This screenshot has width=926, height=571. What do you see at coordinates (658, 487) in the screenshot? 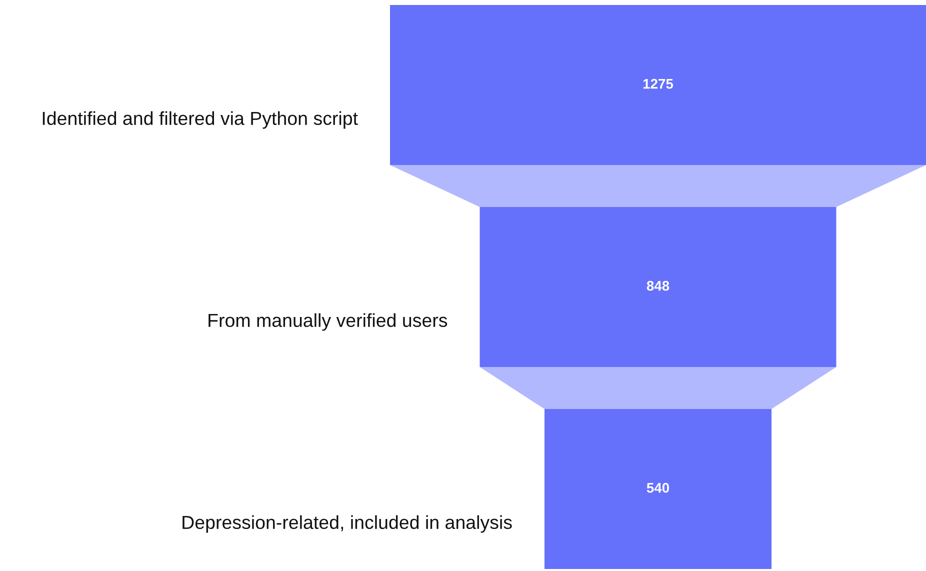
I see `data-label: 540` at bounding box center [658, 487].